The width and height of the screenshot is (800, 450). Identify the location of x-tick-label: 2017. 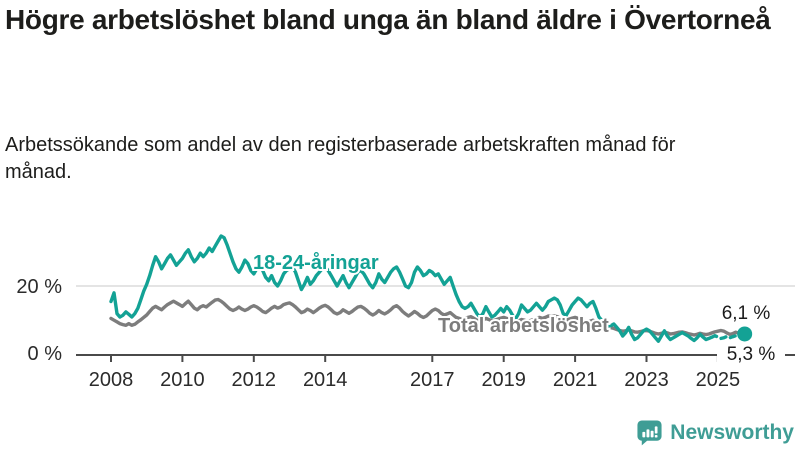
(432, 380).